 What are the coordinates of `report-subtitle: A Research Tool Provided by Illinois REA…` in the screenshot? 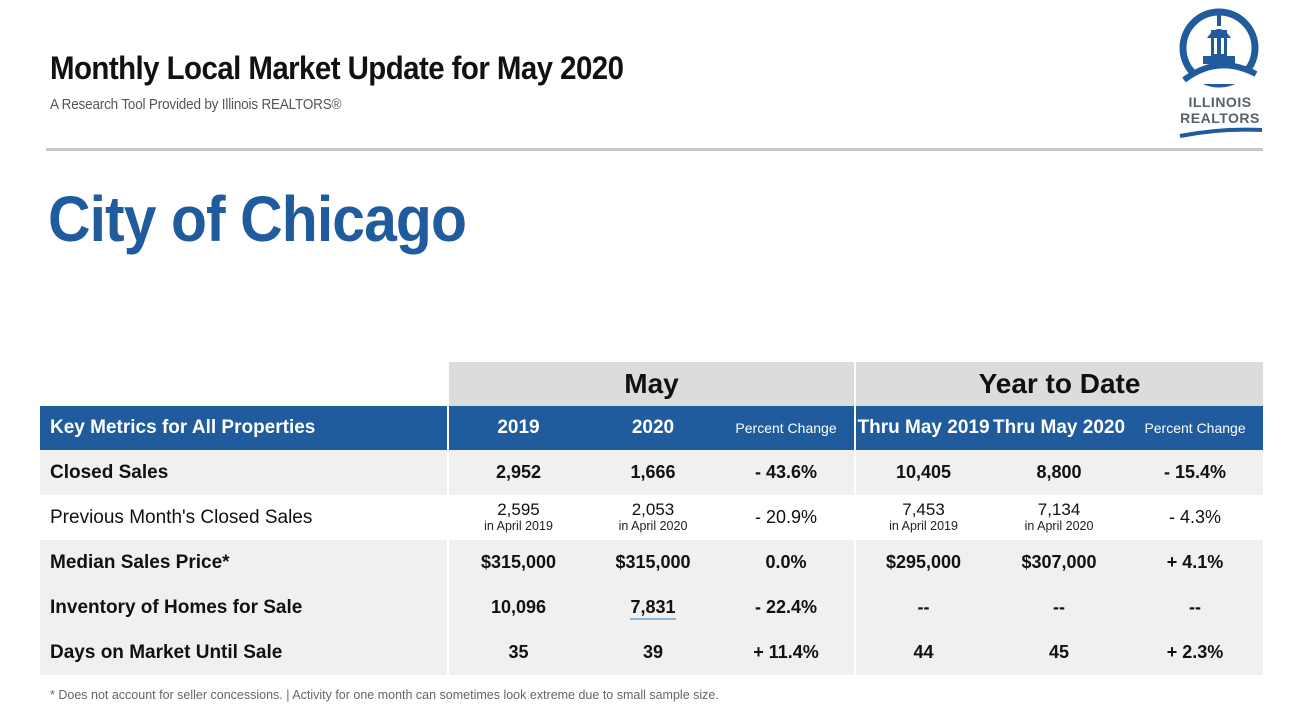 It's located at (196, 104).